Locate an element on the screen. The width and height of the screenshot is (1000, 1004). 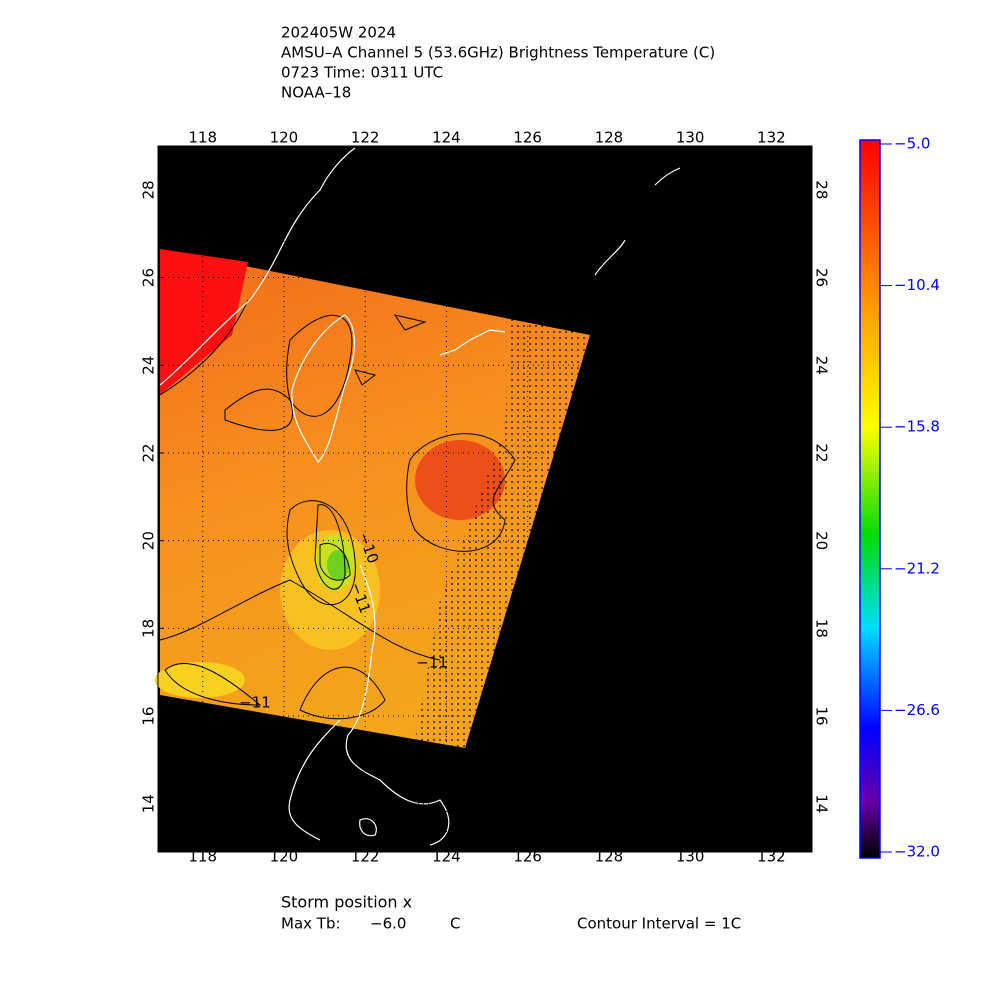
stipple is located at coordinates (502, 533).